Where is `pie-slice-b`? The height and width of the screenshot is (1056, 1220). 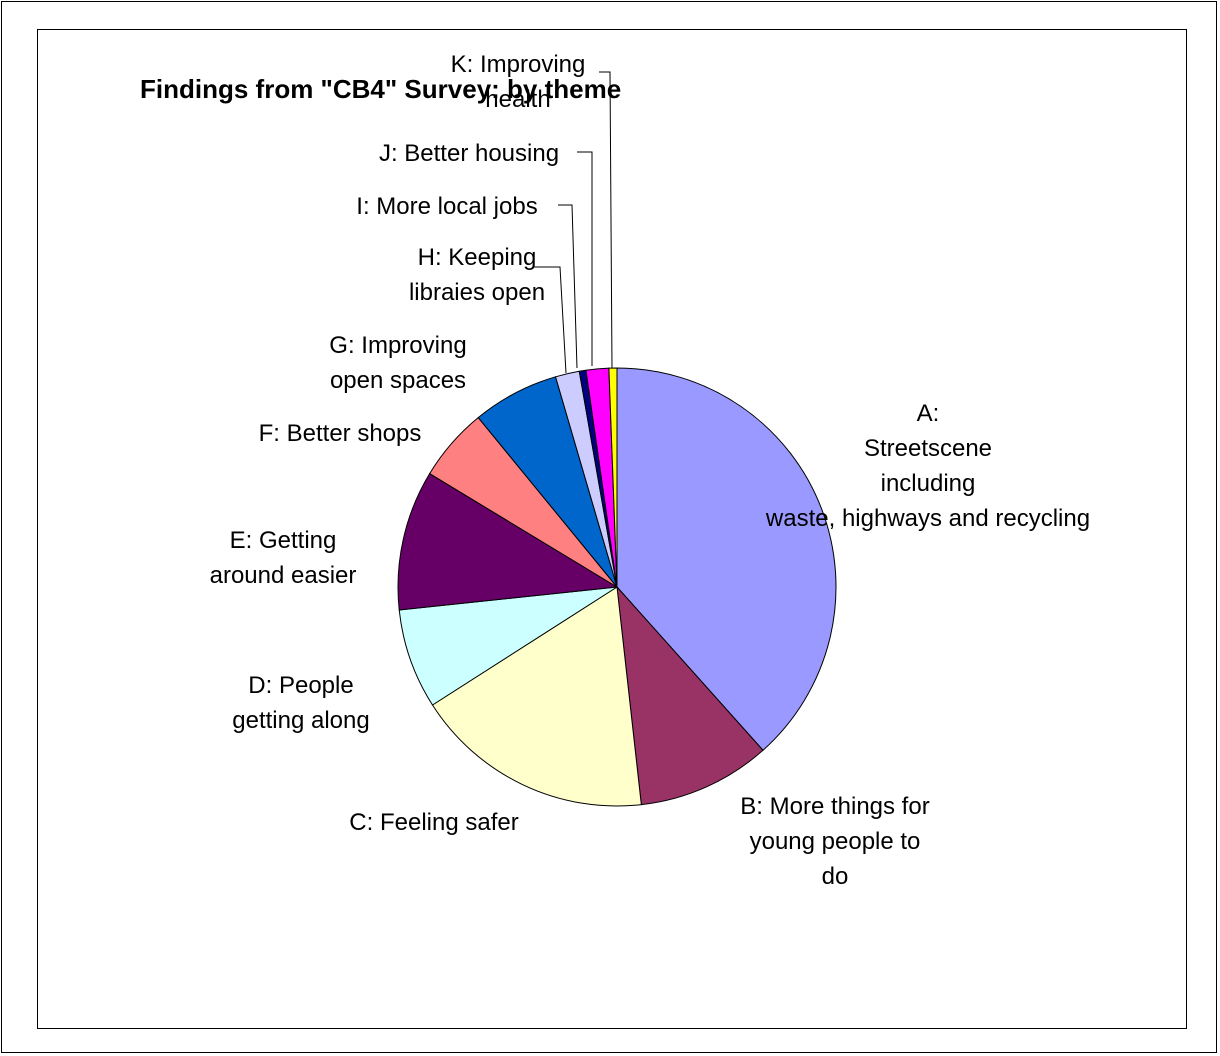
pie-slice-b is located at coordinates (690, 695).